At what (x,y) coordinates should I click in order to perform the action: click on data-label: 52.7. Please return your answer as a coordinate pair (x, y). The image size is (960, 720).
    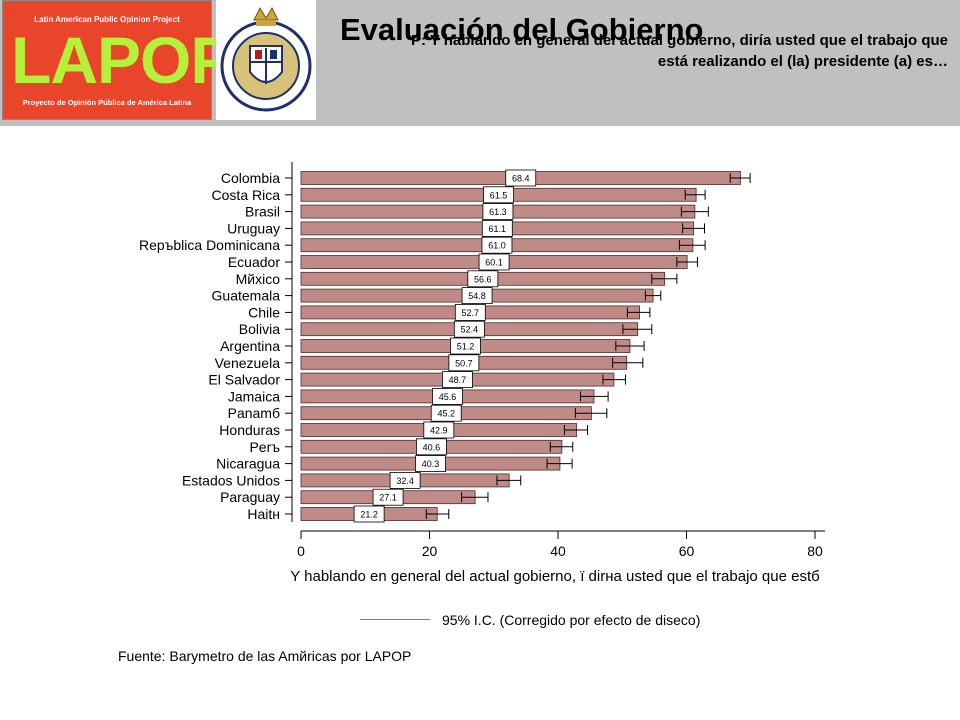
    Looking at the image, I should click on (470, 312).